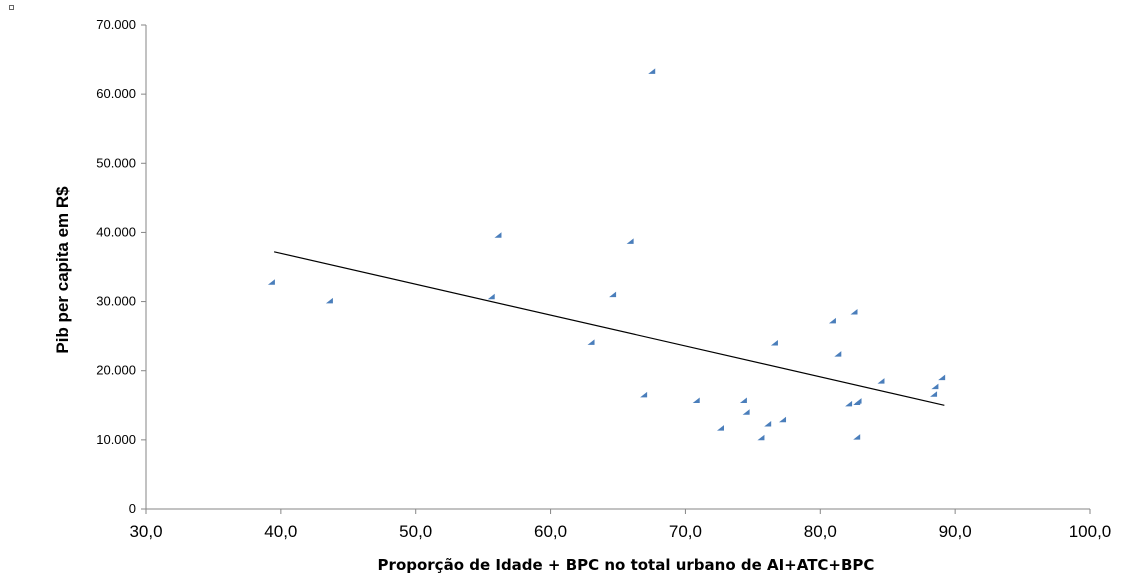  What do you see at coordinates (415, 531) in the screenshot?
I see `x-tick-label: 50,0` at bounding box center [415, 531].